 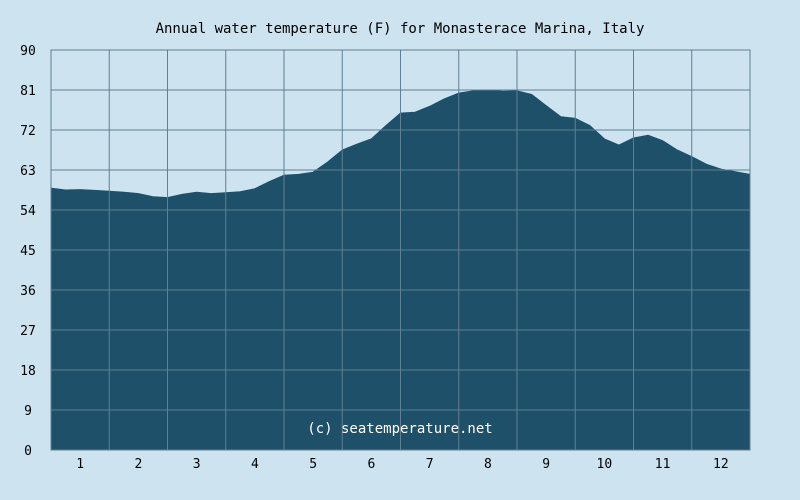 I want to click on x-tick-label: 12, so click(x=721, y=464).